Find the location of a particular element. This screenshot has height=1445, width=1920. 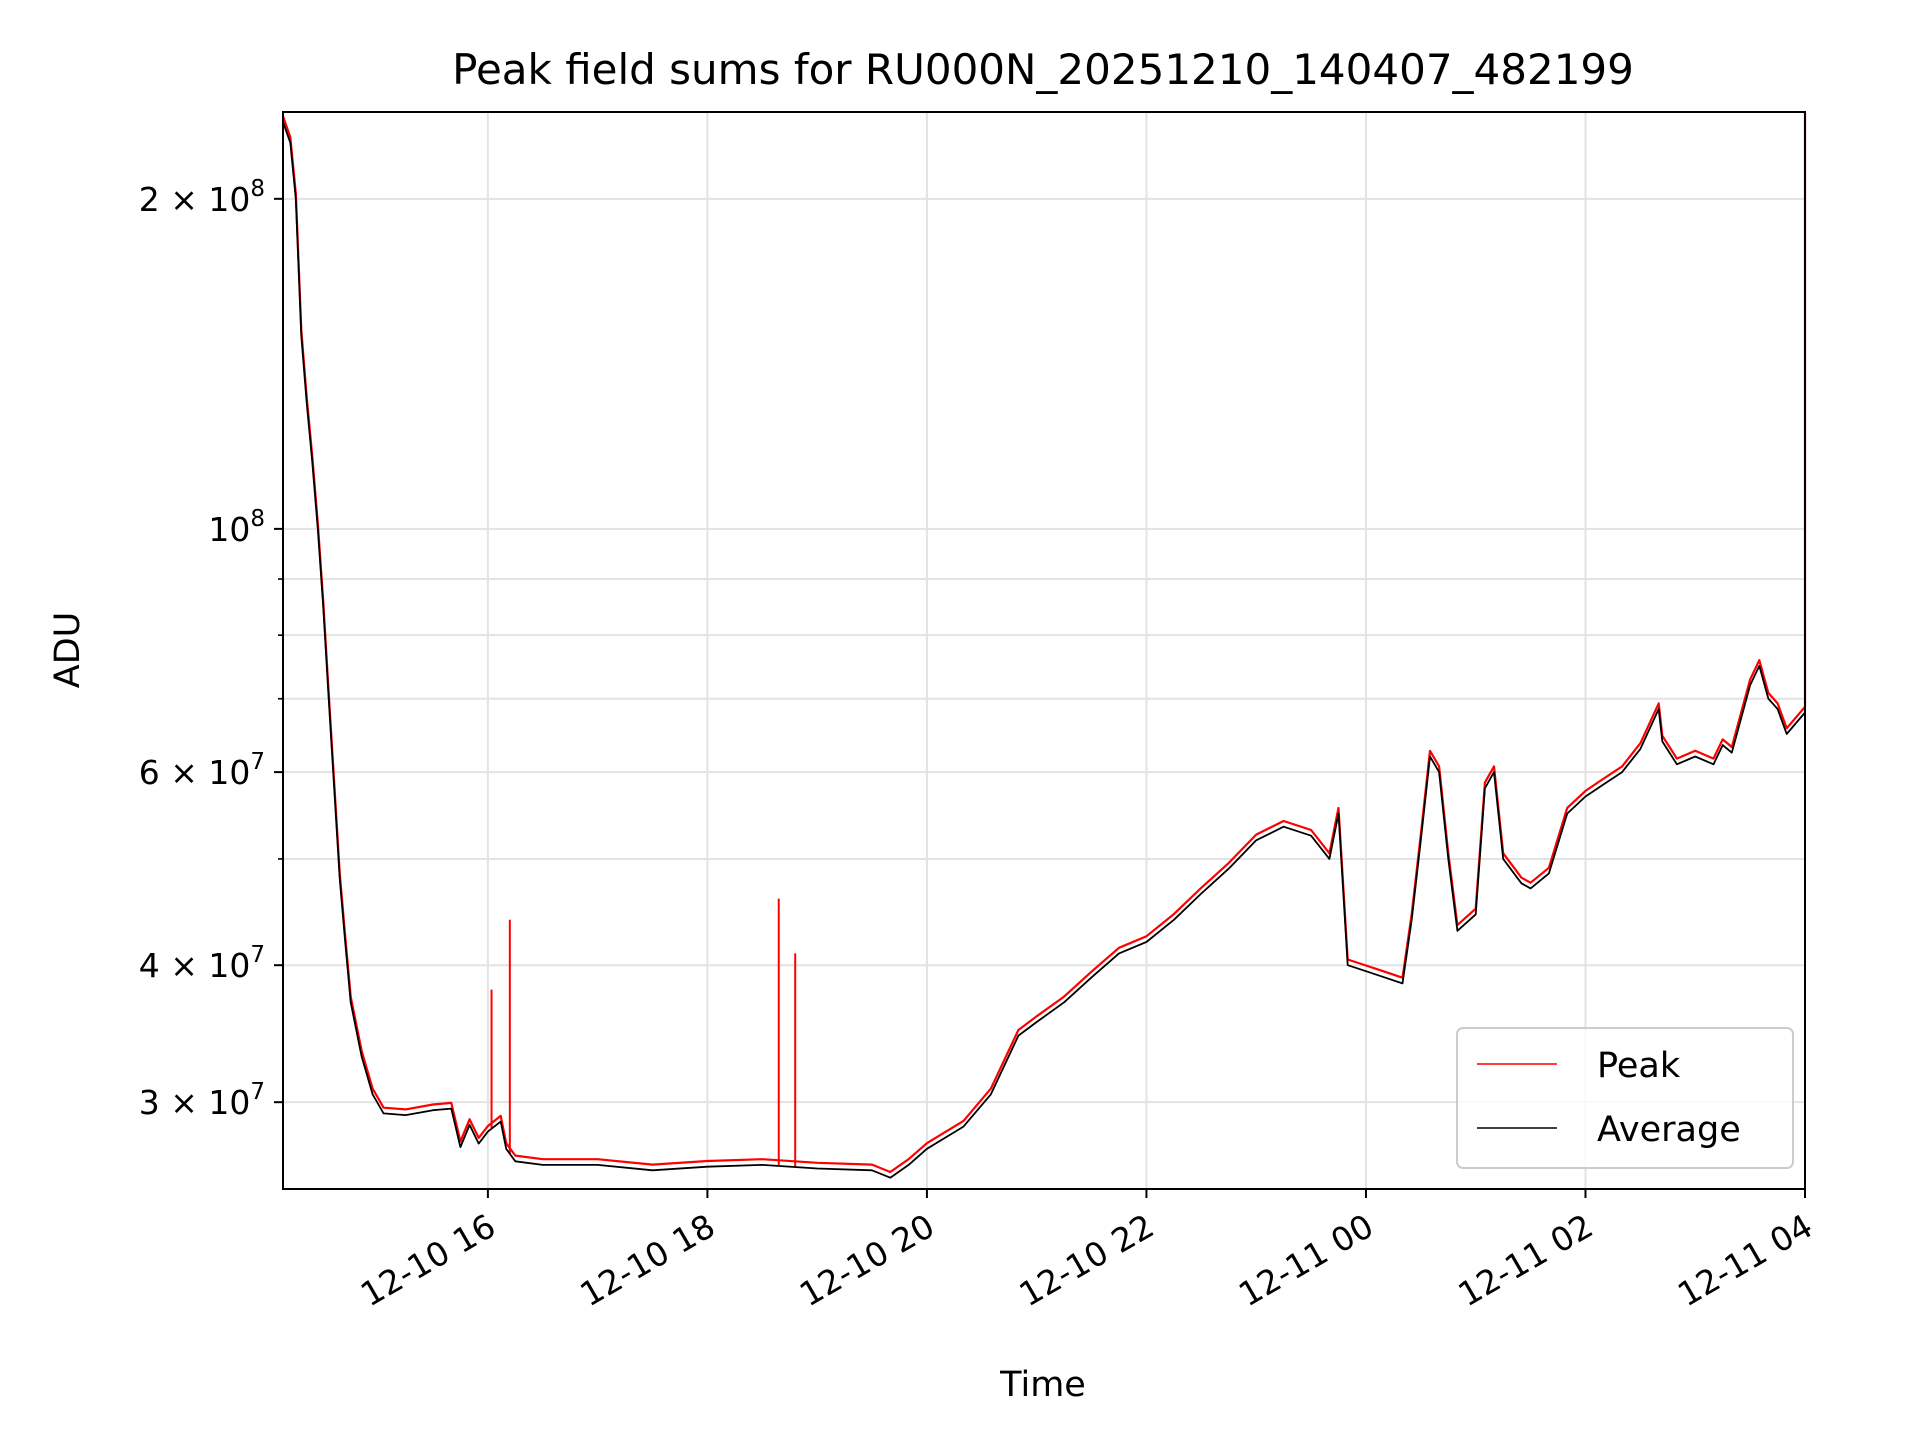

y-tick-label: 2 × 108 is located at coordinates (202, 197).